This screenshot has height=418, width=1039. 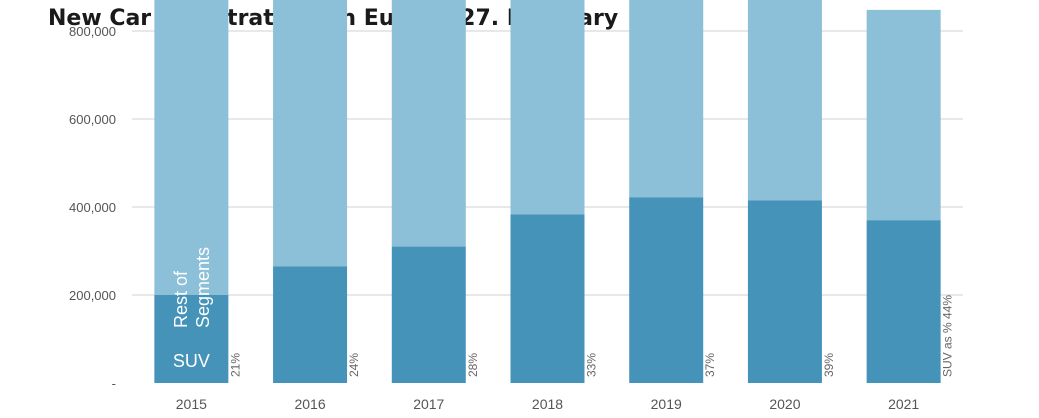 What do you see at coordinates (181, 299) in the screenshot?
I see `series-label-rest-line-1: Rest of` at bounding box center [181, 299].